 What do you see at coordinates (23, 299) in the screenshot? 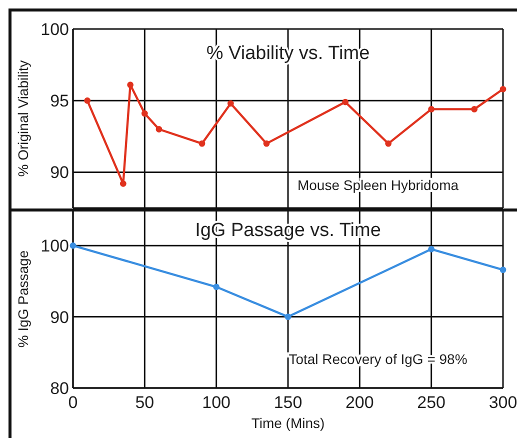
I see `y-axis-title: % IgG Passage` at bounding box center [23, 299].